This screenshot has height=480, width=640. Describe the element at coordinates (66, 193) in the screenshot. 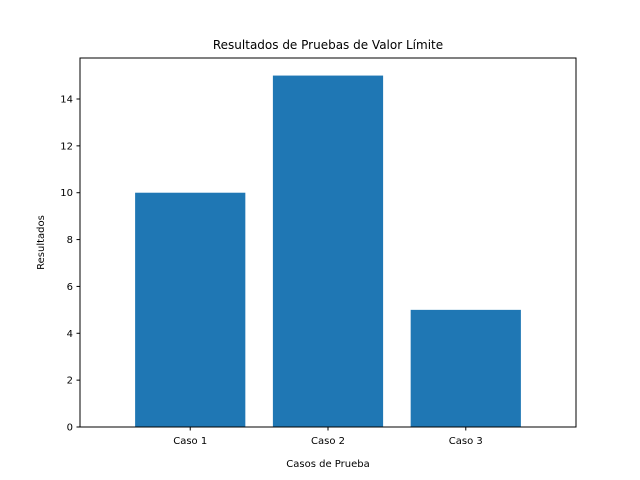

I see `y-tick-label: 10` at that location.